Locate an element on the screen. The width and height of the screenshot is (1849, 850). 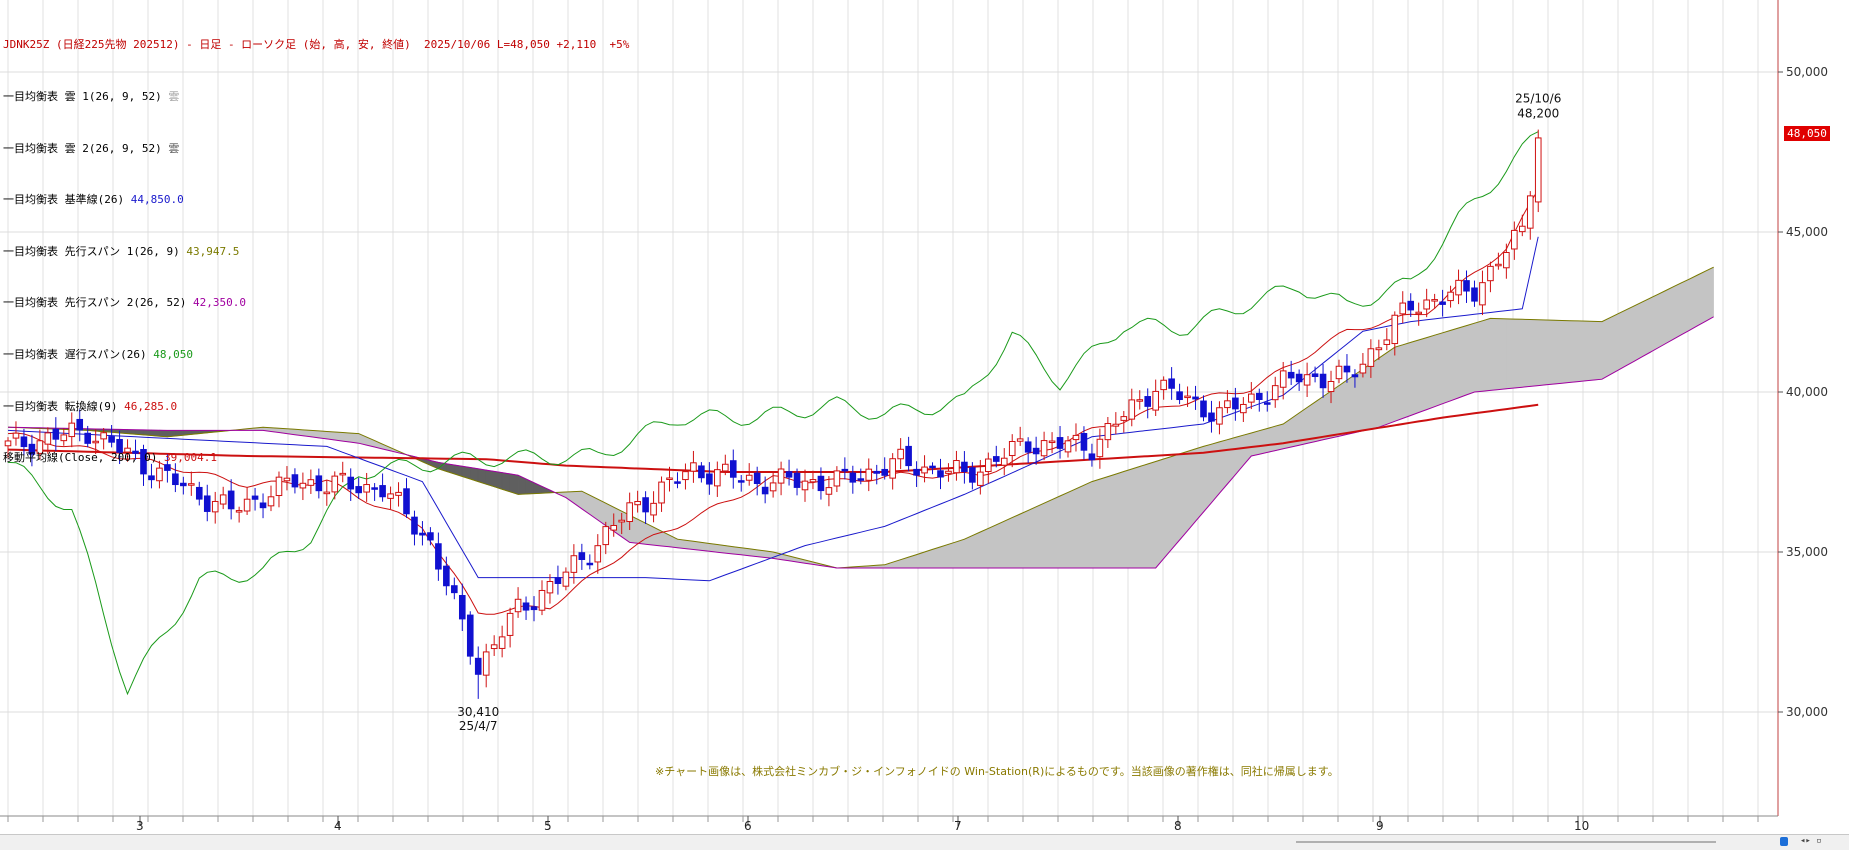
annotation-label: 30,410 is located at coordinates (478, 712).